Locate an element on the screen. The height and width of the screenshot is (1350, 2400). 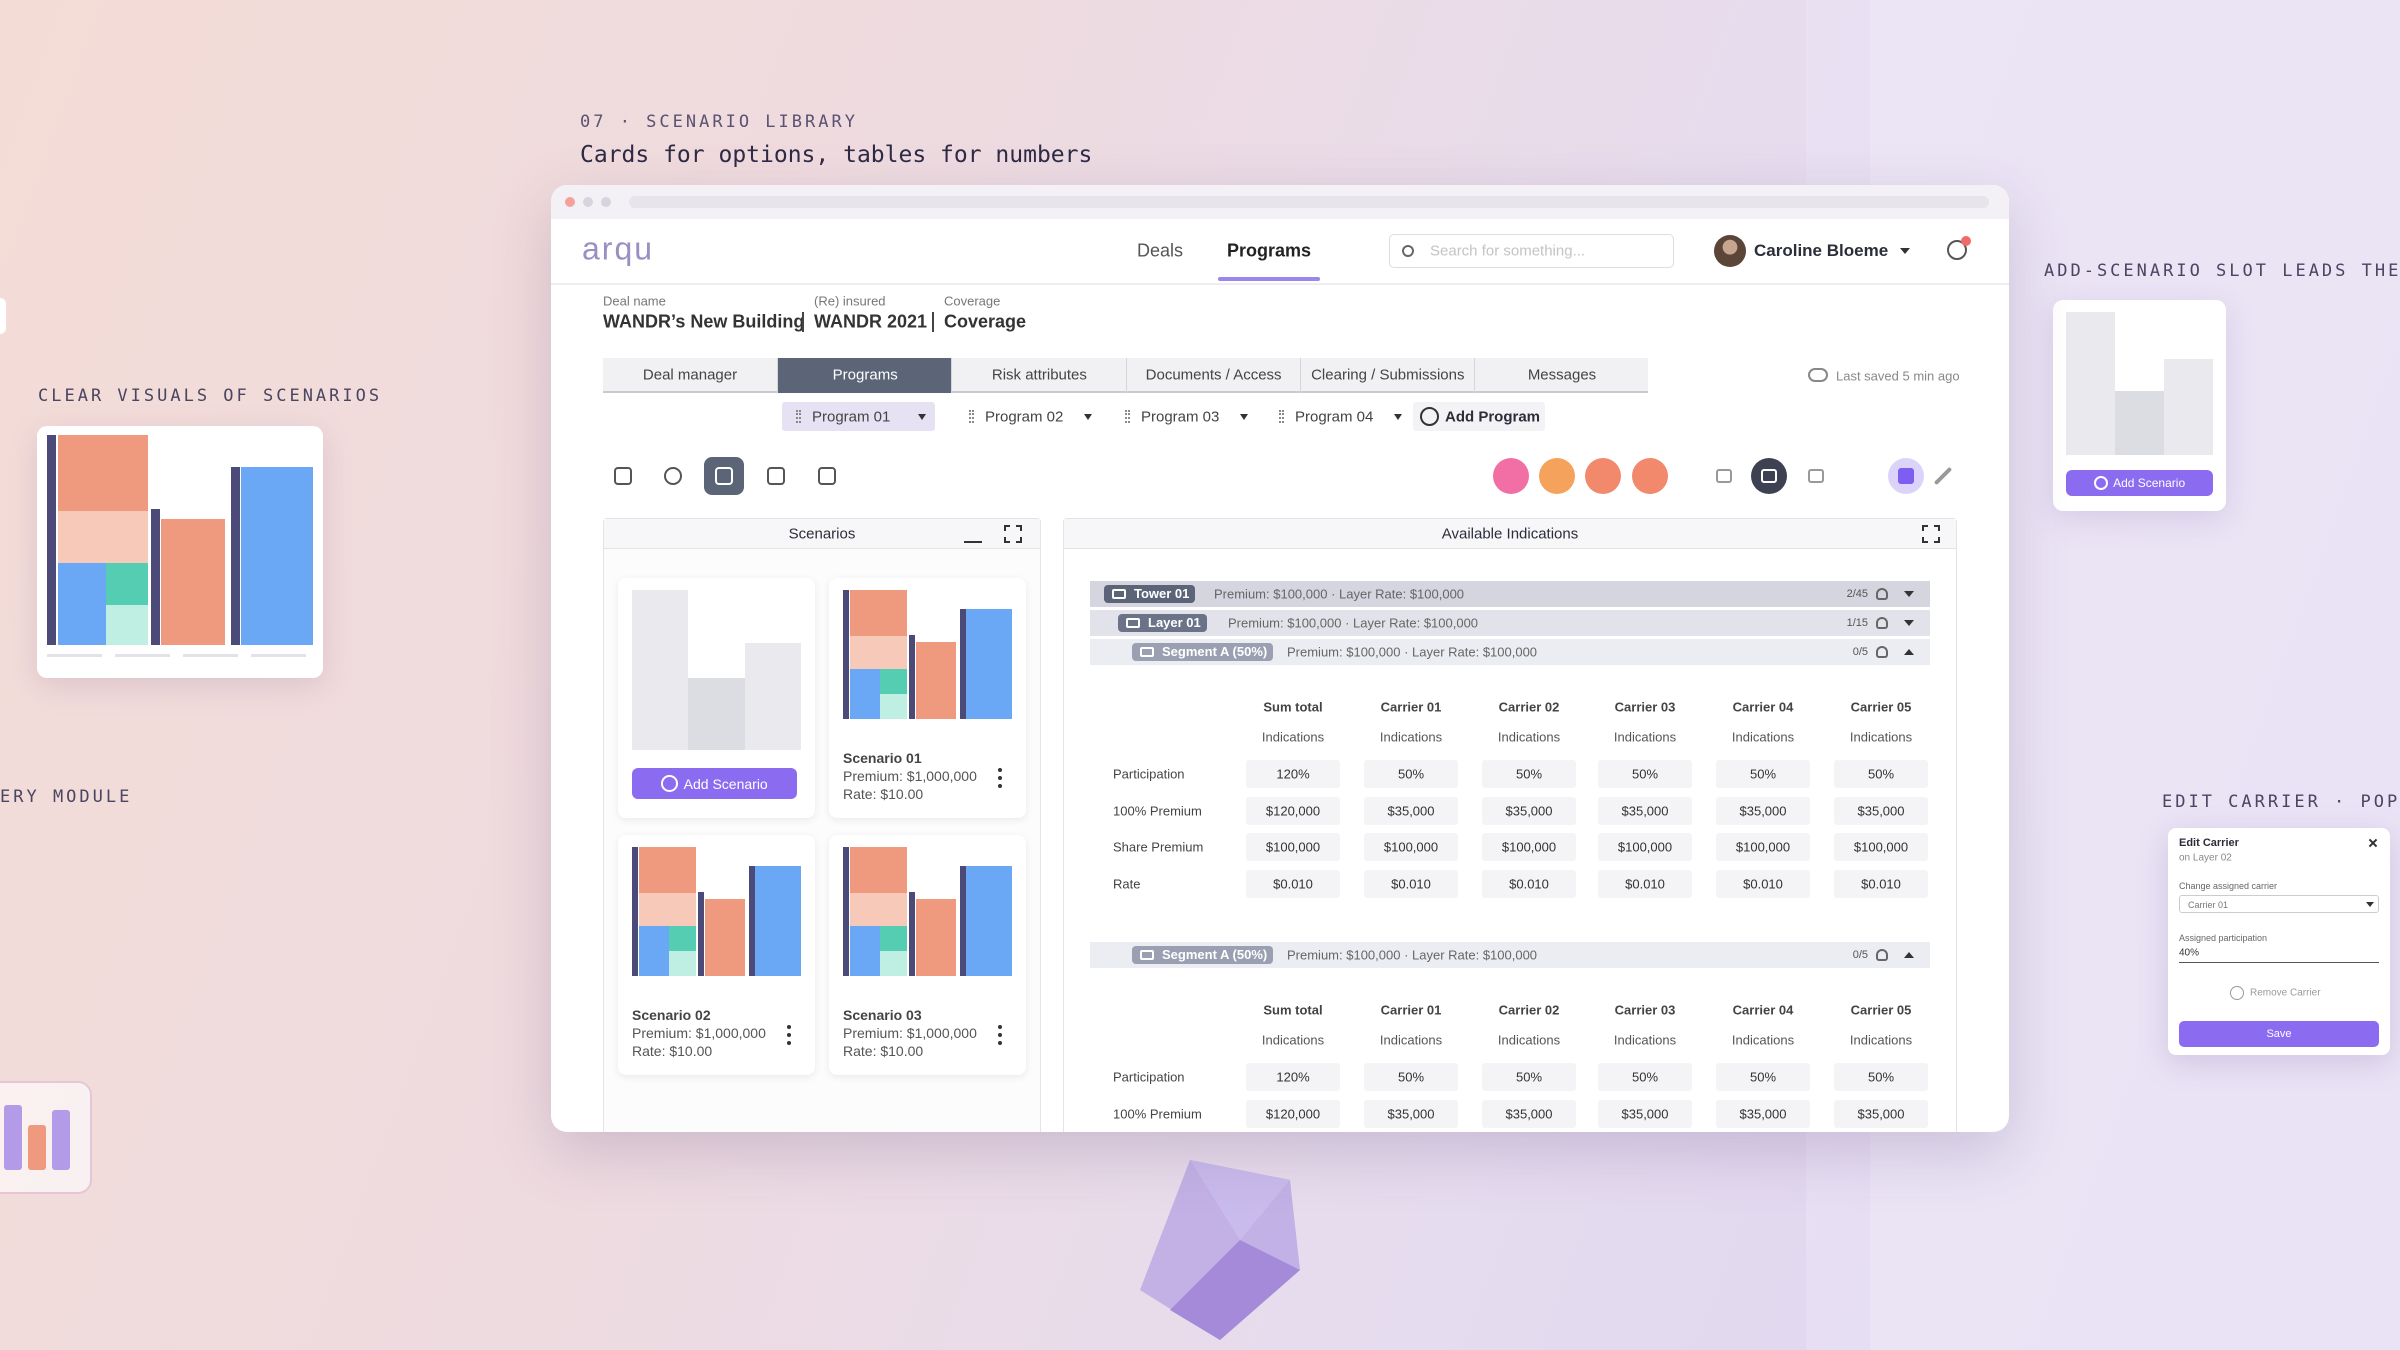
row-icon is located at coordinates (1147, 652).